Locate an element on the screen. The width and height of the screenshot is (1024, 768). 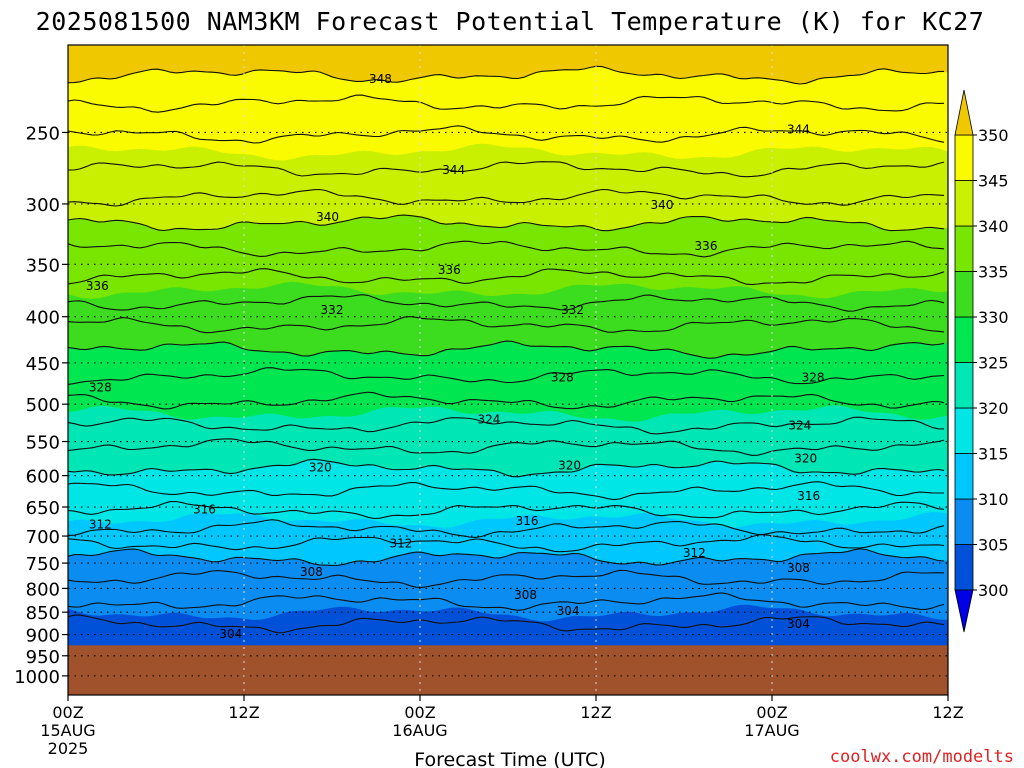
contour-label: 332 is located at coordinates (332, 310).